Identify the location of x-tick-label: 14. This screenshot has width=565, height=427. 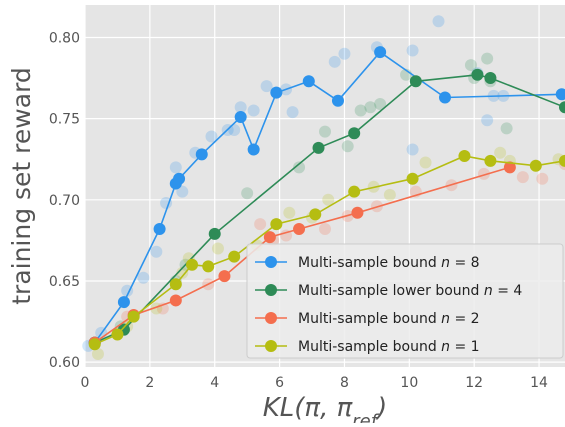
(539, 383).